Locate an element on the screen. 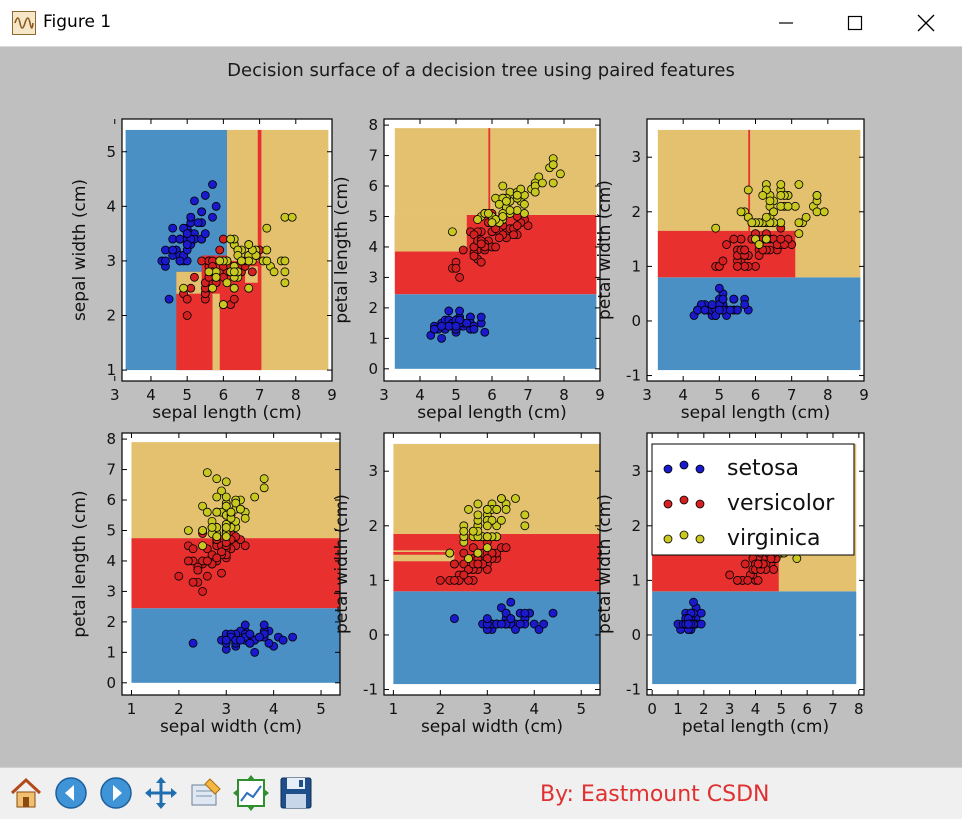  x-tick-label: 6 is located at coordinates (224, 395).